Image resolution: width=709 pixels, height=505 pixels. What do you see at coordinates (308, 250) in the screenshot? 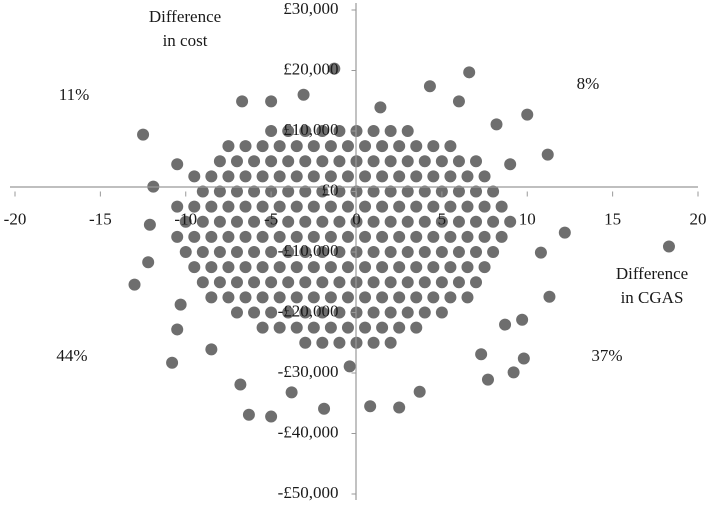
I see `y-tick-label: -£10,000` at bounding box center [308, 250].